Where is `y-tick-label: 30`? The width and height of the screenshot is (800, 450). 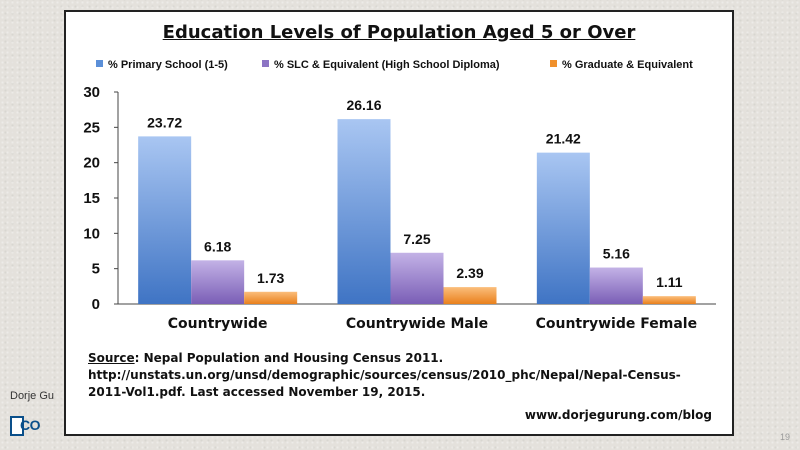
y-tick-label: 30 is located at coordinates (91, 92).